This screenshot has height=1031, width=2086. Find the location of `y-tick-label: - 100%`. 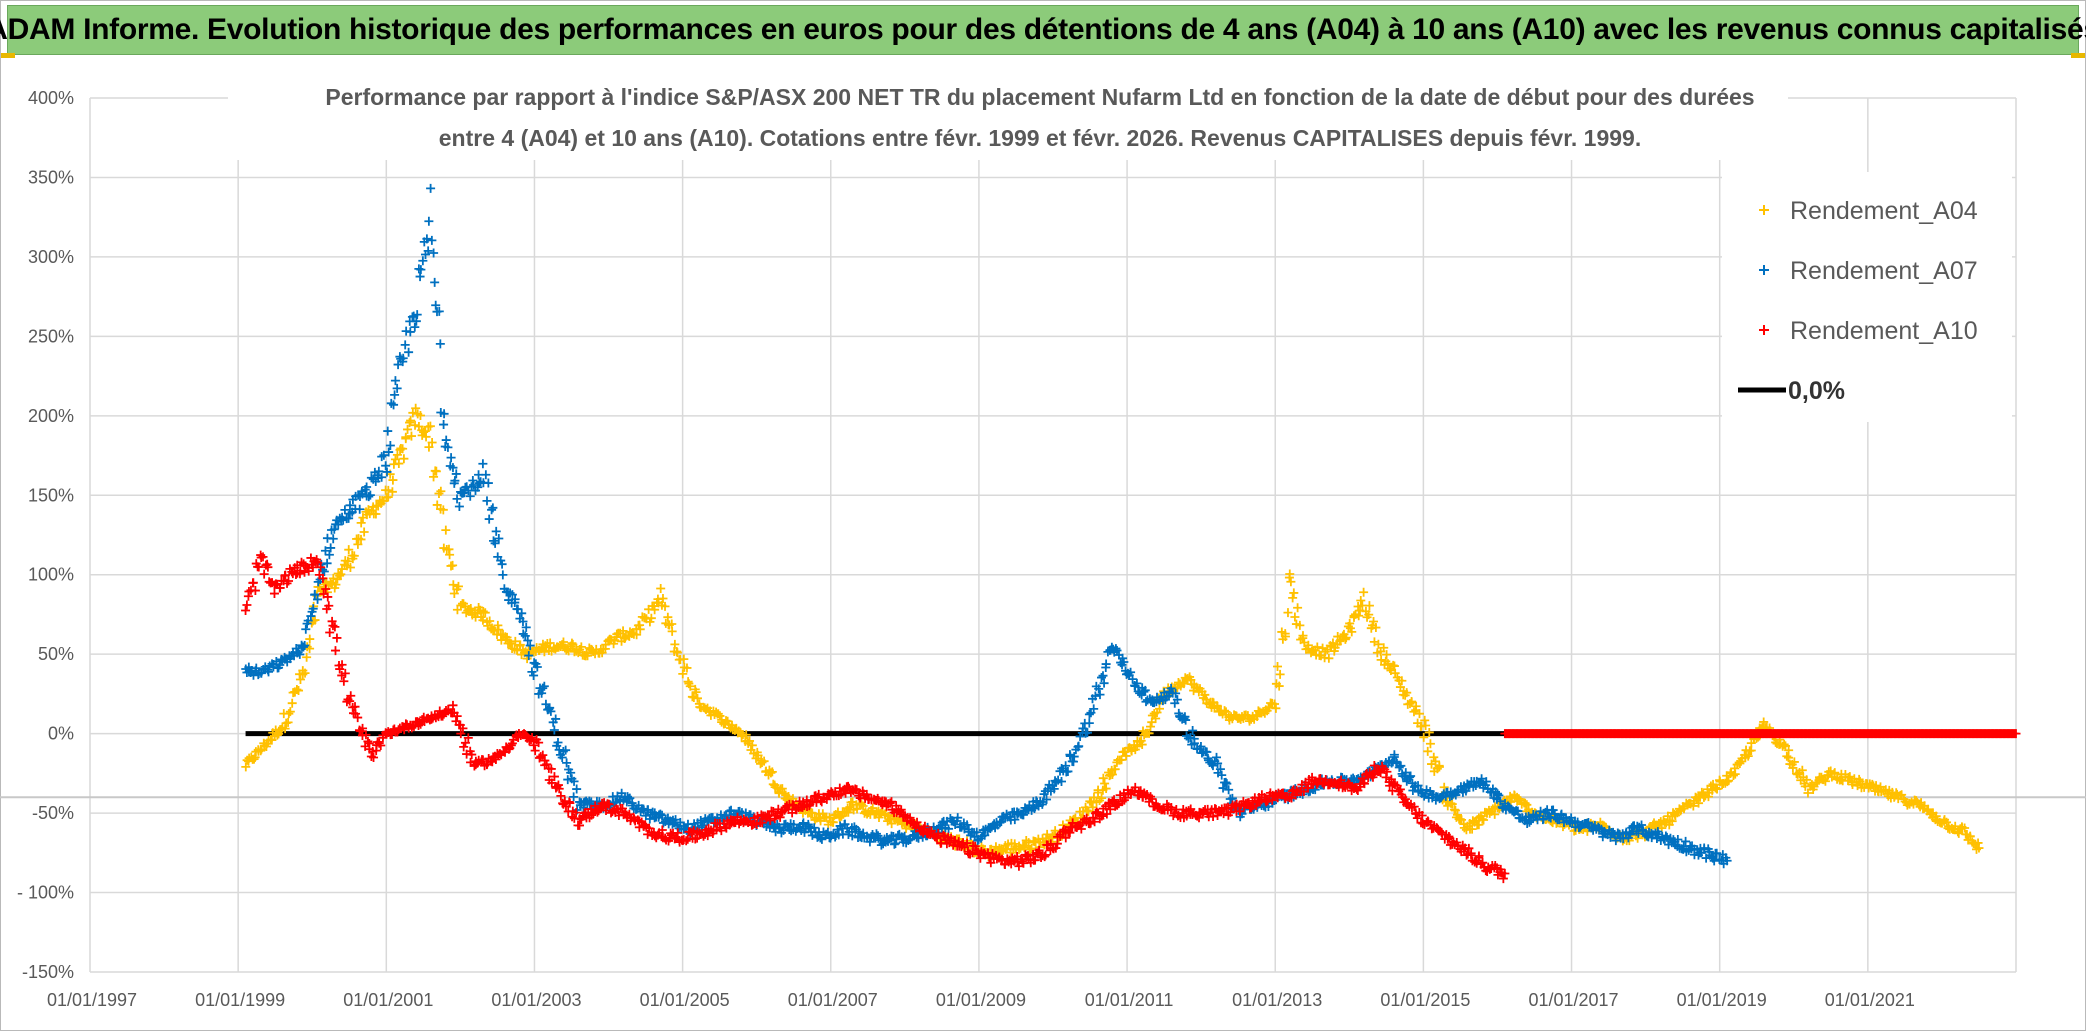

y-tick-label: - 100% is located at coordinates (45, 893).